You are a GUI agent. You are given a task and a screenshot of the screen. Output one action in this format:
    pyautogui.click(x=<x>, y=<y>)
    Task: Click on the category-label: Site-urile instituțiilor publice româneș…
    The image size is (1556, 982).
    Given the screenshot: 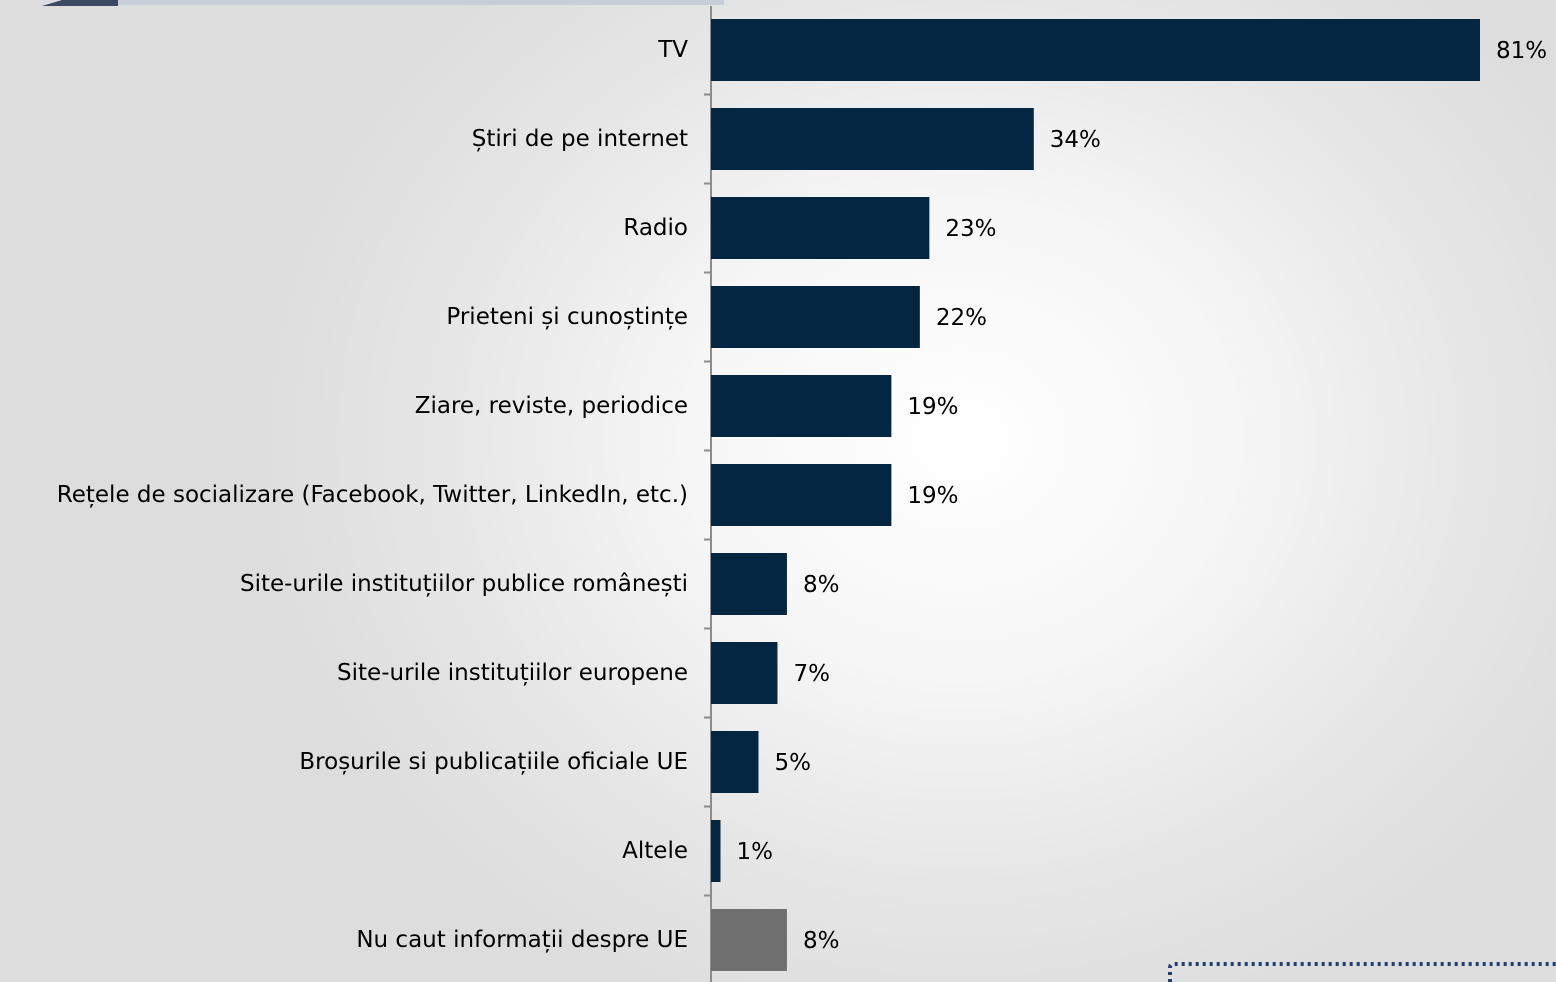 What is the action you would take?
    pyautogui.click(x=464, y=584)
    